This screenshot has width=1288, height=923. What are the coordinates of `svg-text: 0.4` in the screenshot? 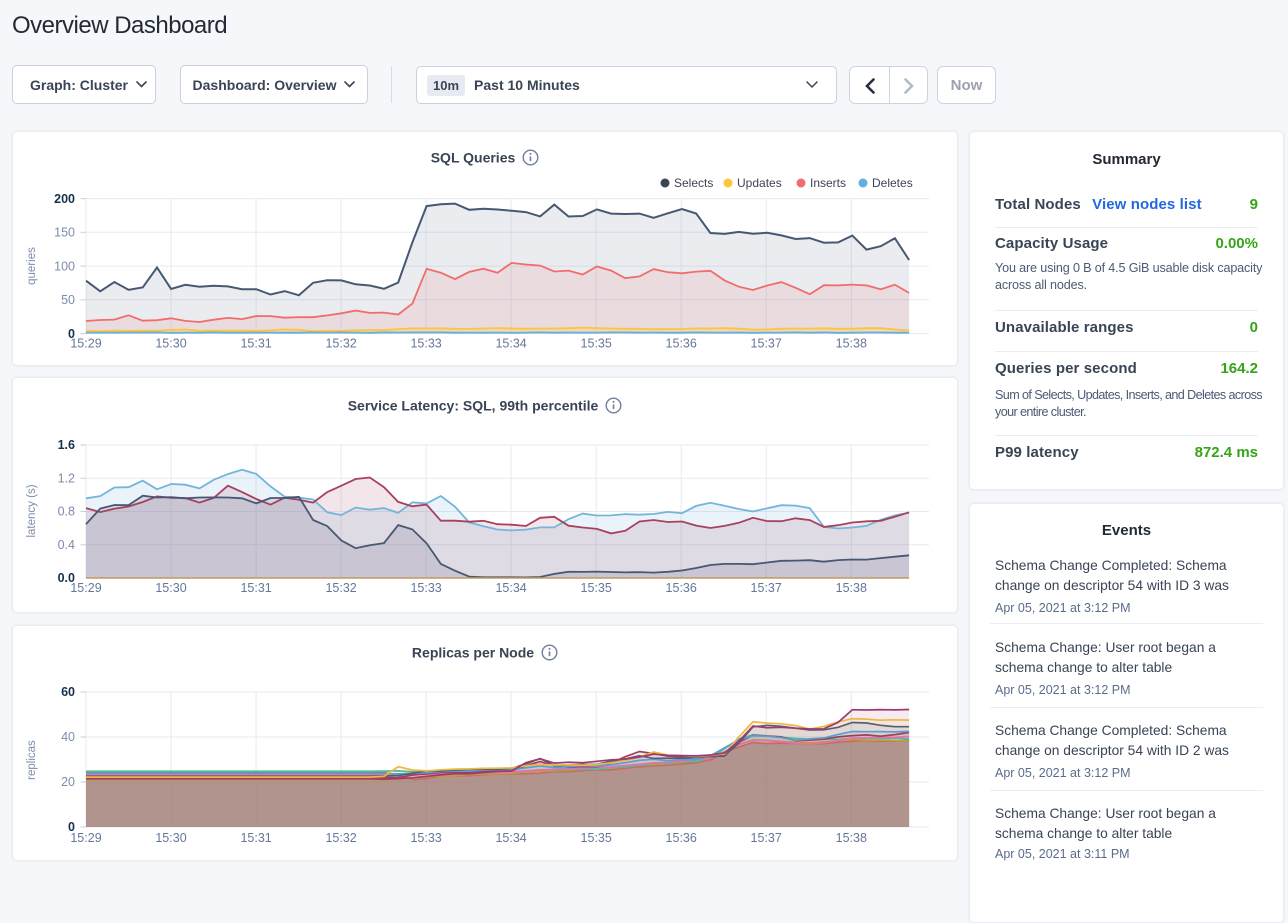 It's located at (66, 545).